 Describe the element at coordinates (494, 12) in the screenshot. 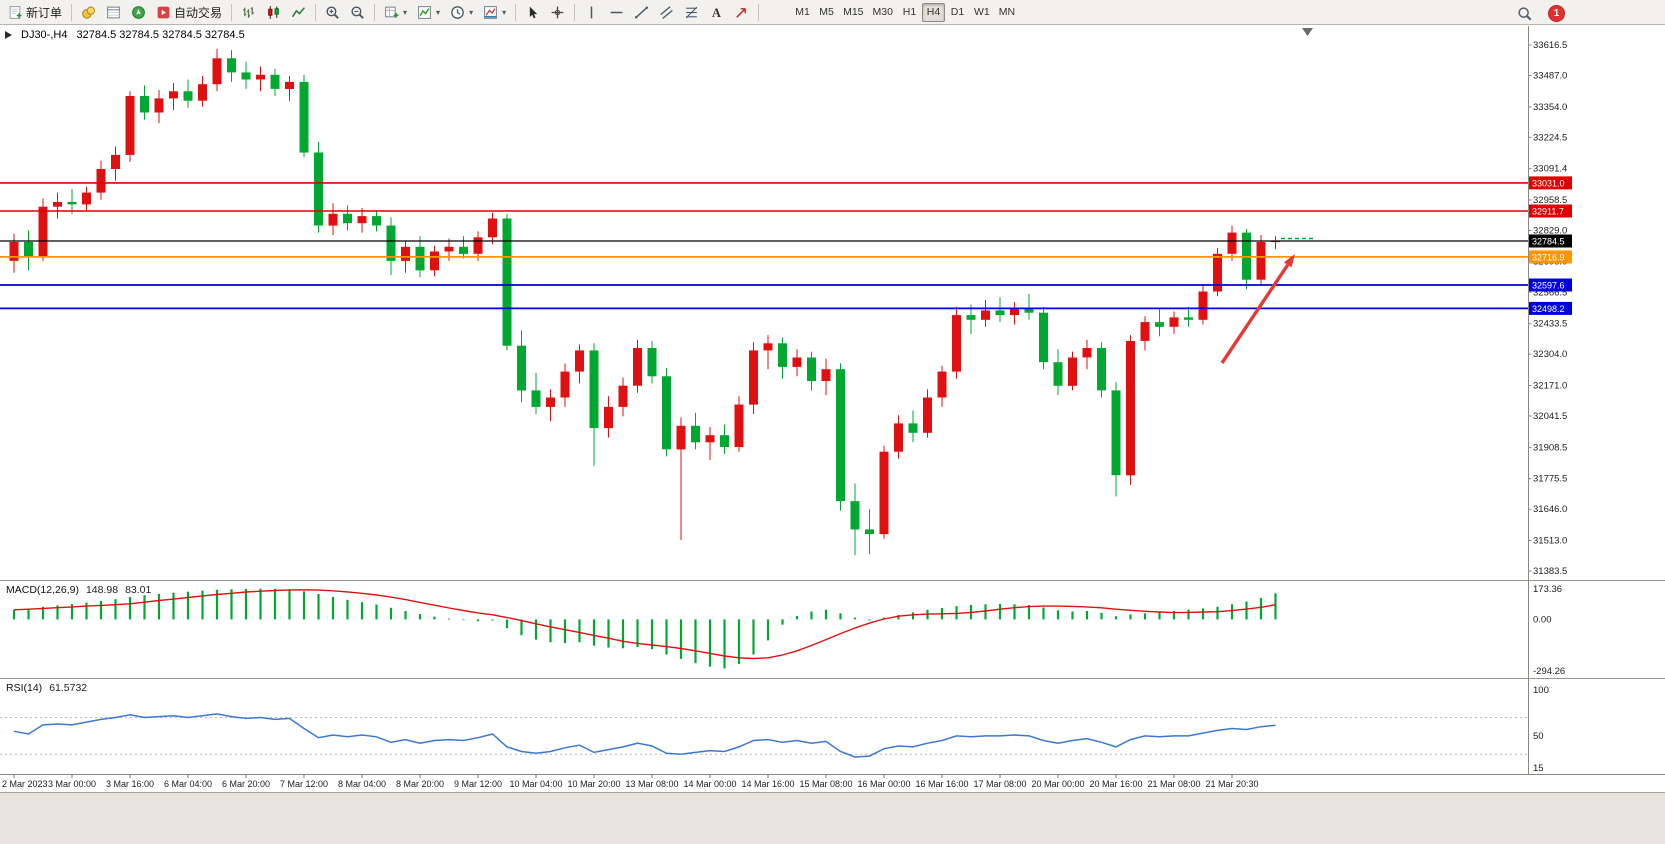

I see `templates-button: ▾` at that location.